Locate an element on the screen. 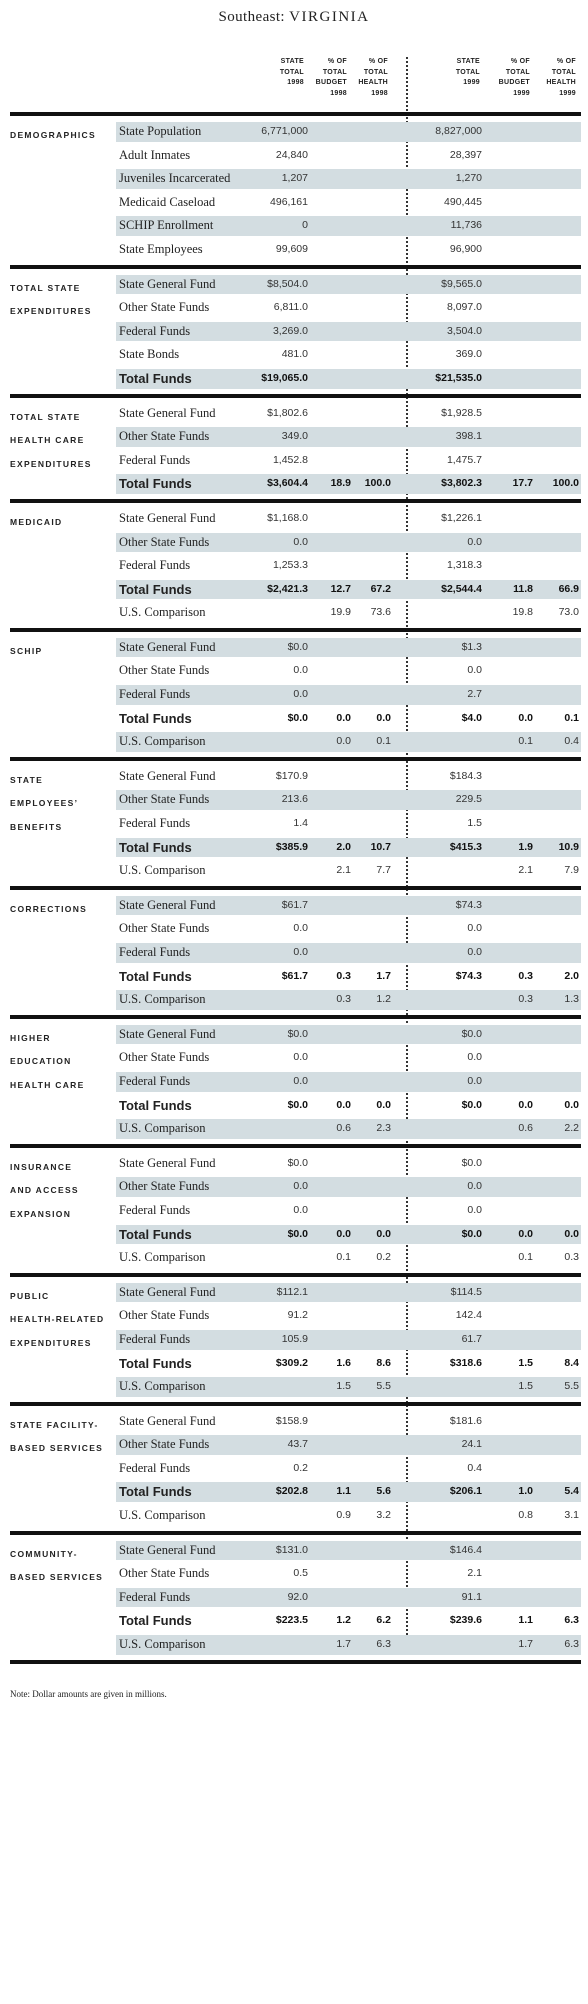 This screenshot has height=2004, width=588. table-row: Other State Funds 0.0 0.0 is located at coordinates (295, 1058).